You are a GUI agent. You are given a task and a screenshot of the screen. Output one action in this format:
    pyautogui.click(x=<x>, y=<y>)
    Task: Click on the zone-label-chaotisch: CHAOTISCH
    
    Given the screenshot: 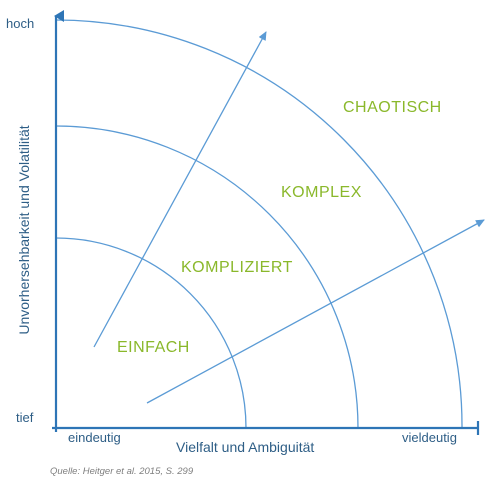 What is the action you would take?
    pyautogui.click(x=392, y=107)
    